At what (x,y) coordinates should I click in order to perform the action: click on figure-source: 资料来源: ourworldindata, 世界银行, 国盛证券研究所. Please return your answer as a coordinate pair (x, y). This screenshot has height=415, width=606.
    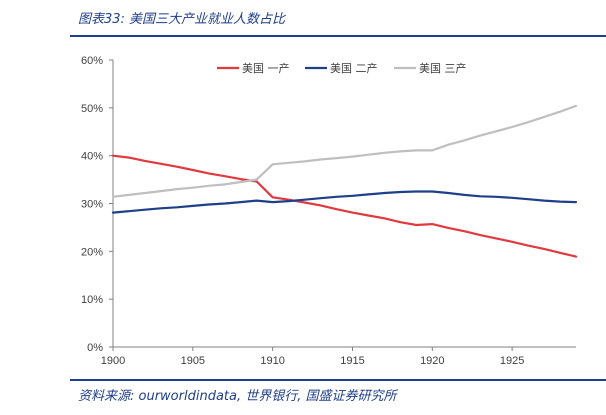
    Looking at the image, I should click on (237, 396).